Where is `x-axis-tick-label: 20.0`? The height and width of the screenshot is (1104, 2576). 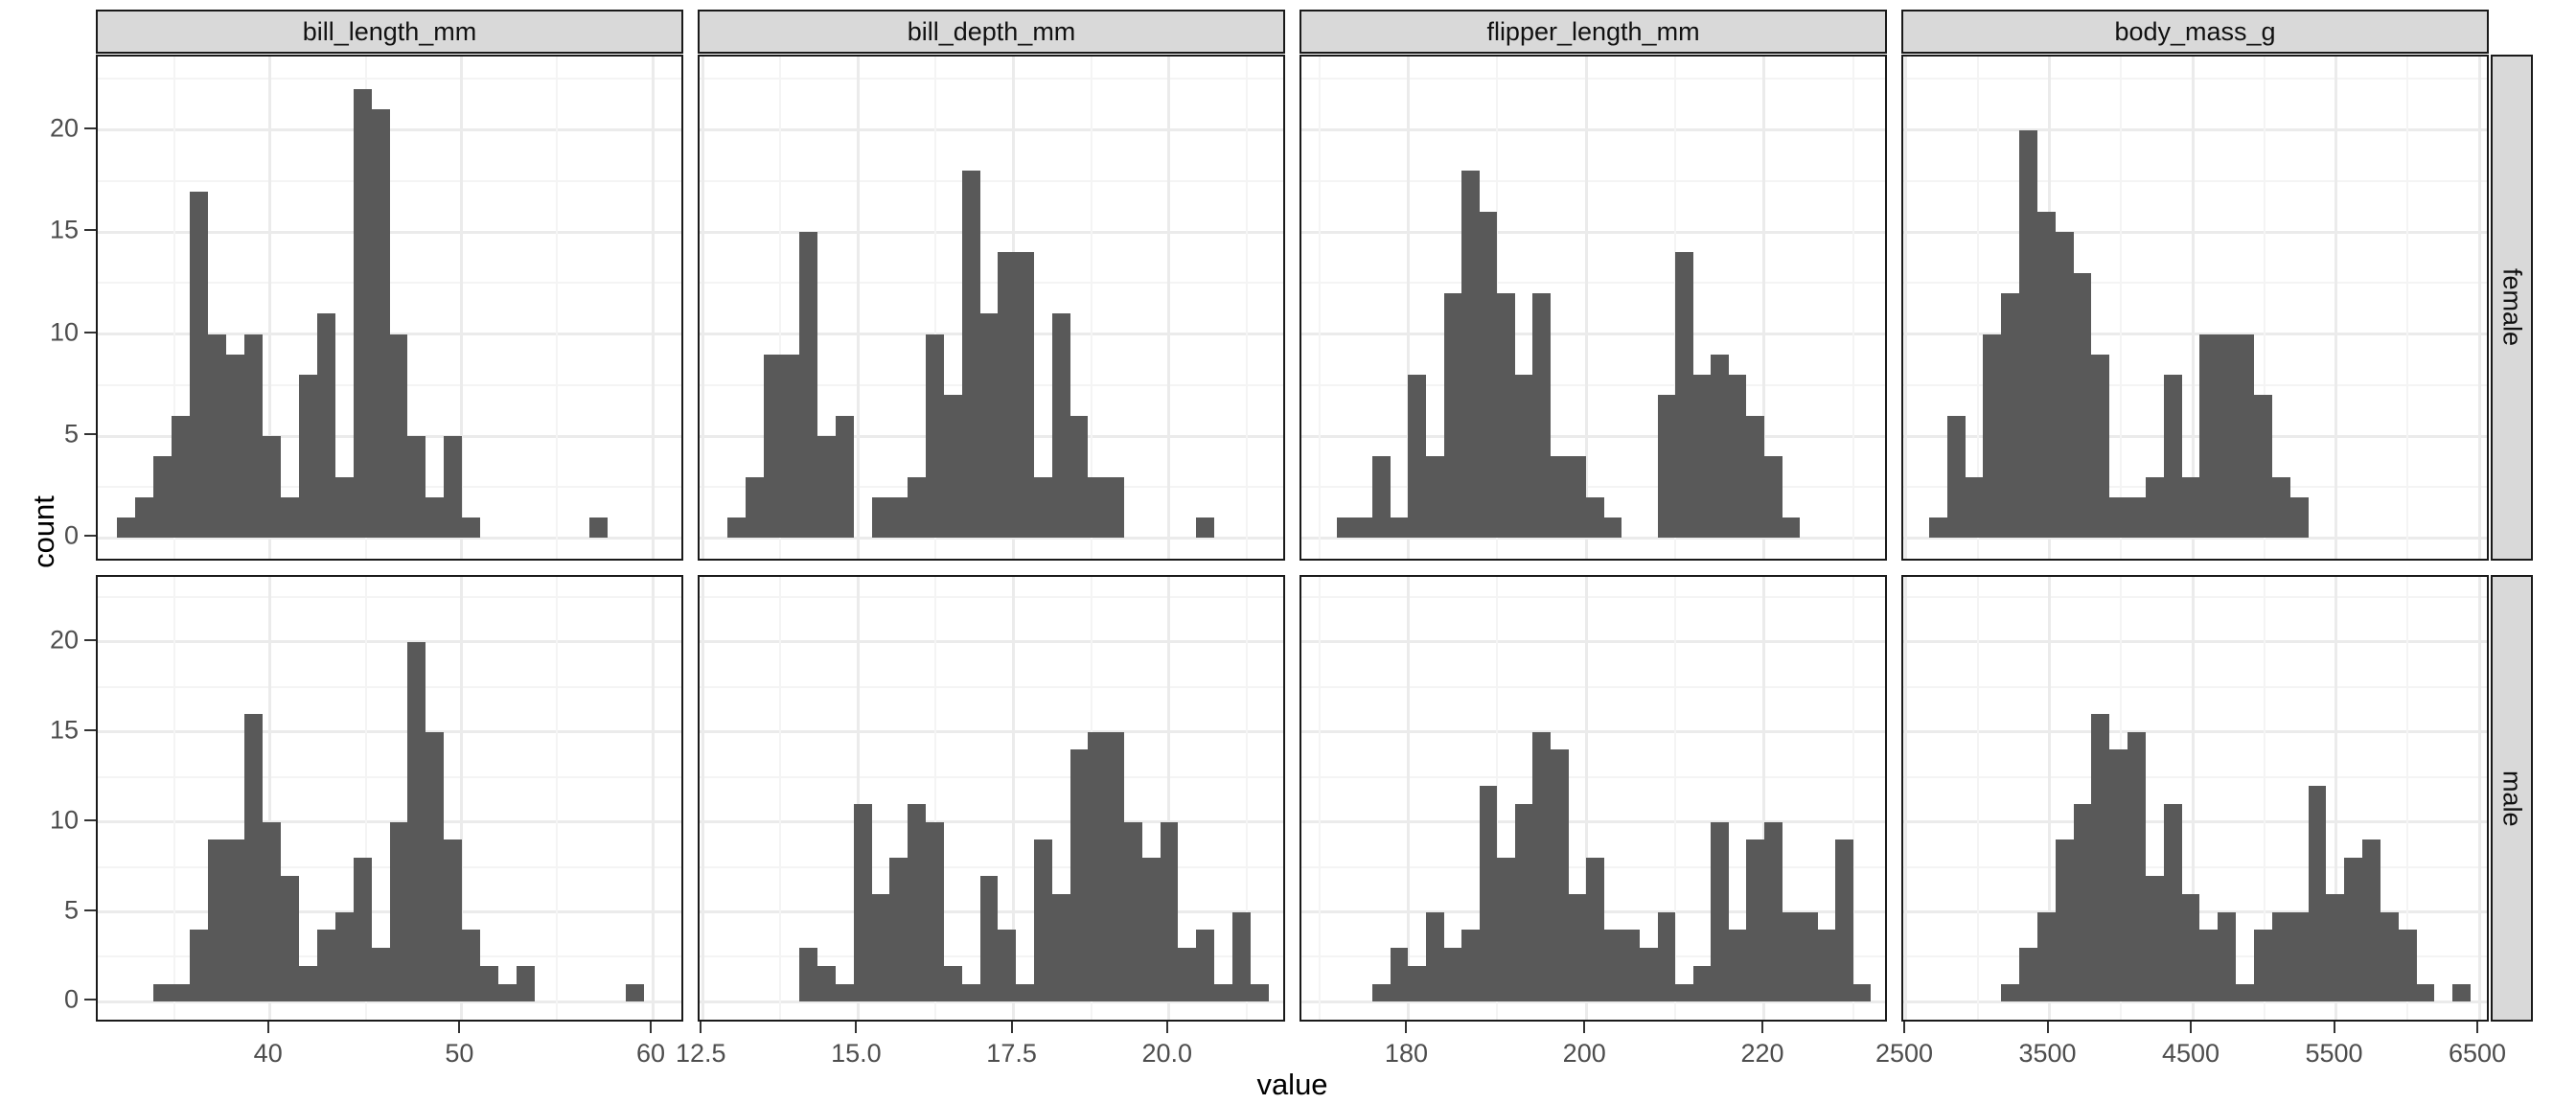
x-axis-tick-label: 20.0 is located at coordinates (1167, 1053).